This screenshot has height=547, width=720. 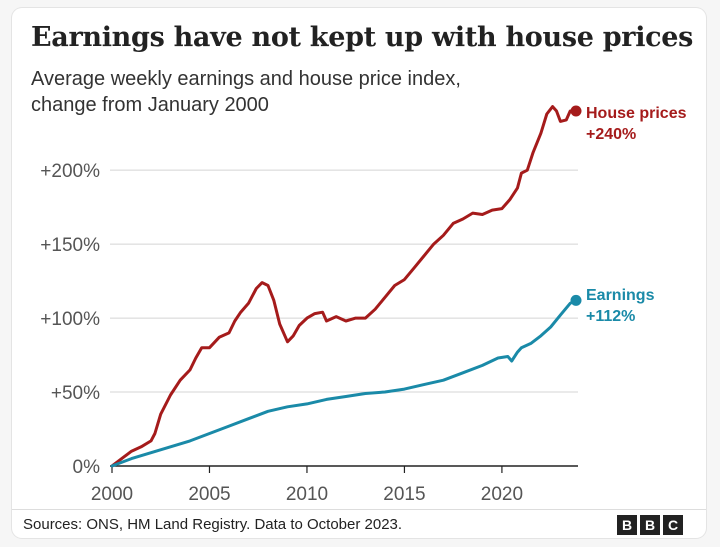 I want to click on y-tick-label: +100%, so click(x=70, y=319).